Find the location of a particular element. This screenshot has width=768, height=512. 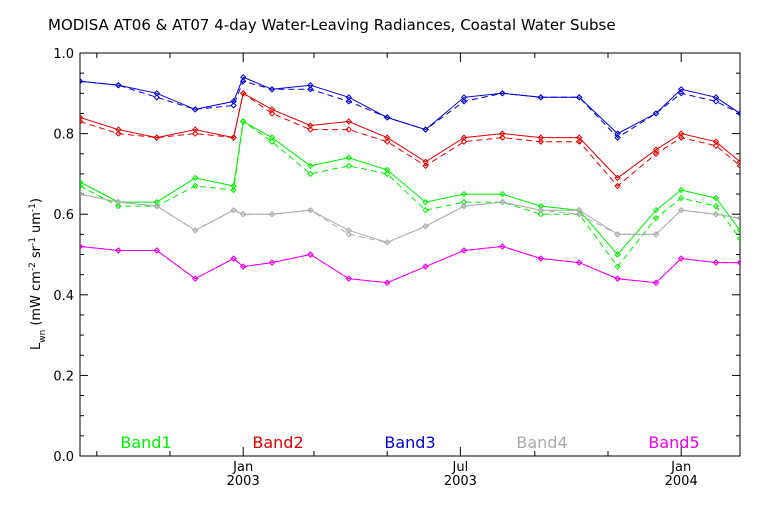

legend-item-band3: Band3 is located at coordinates (409, 442).